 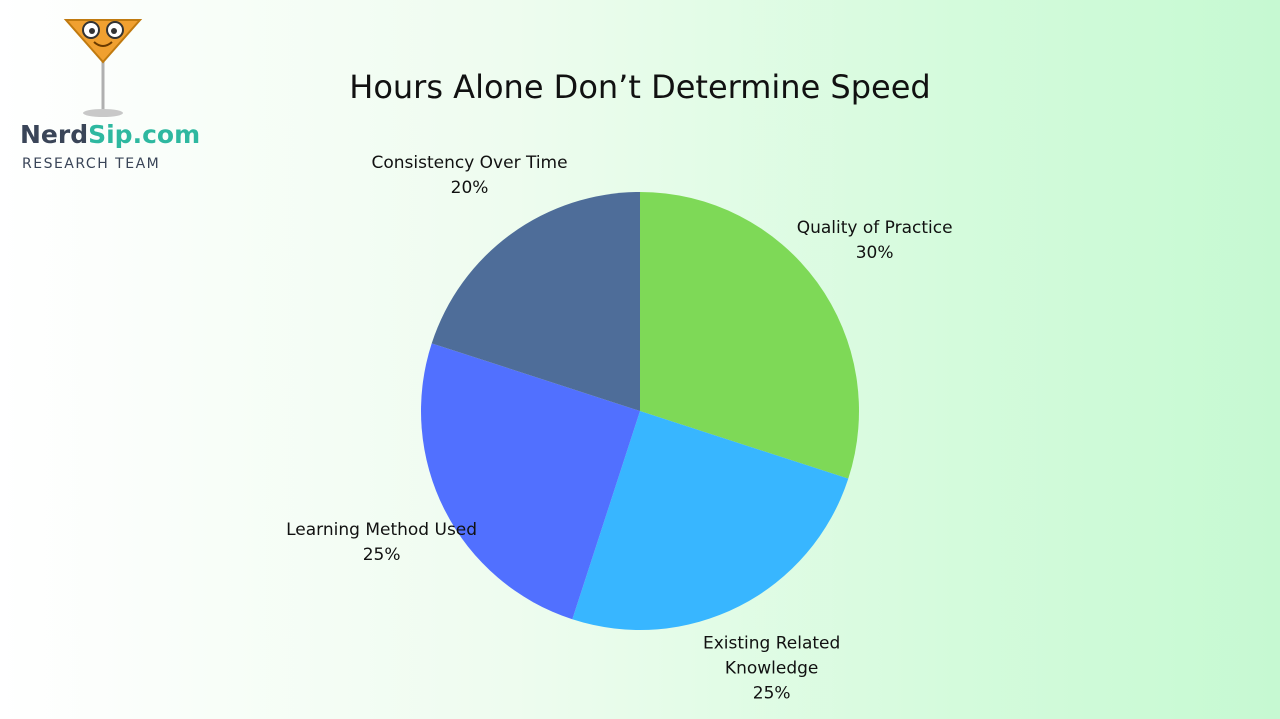 I want to click on logo-brand-accent: Sip.com, so click(x=144, y=134).